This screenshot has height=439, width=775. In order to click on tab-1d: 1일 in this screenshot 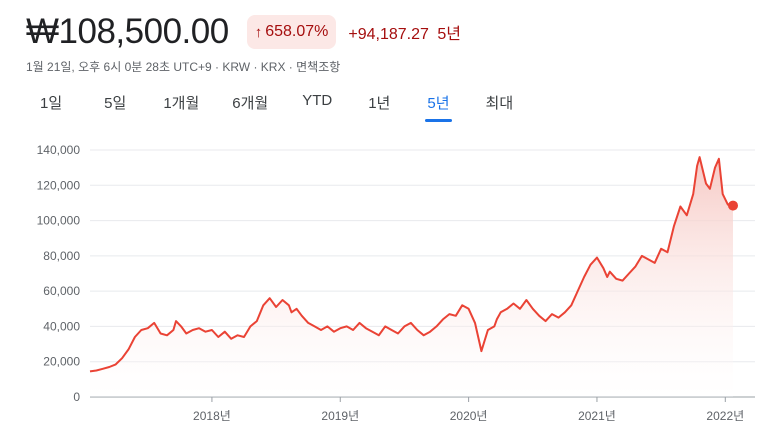, I will do `click(51, 103)`.